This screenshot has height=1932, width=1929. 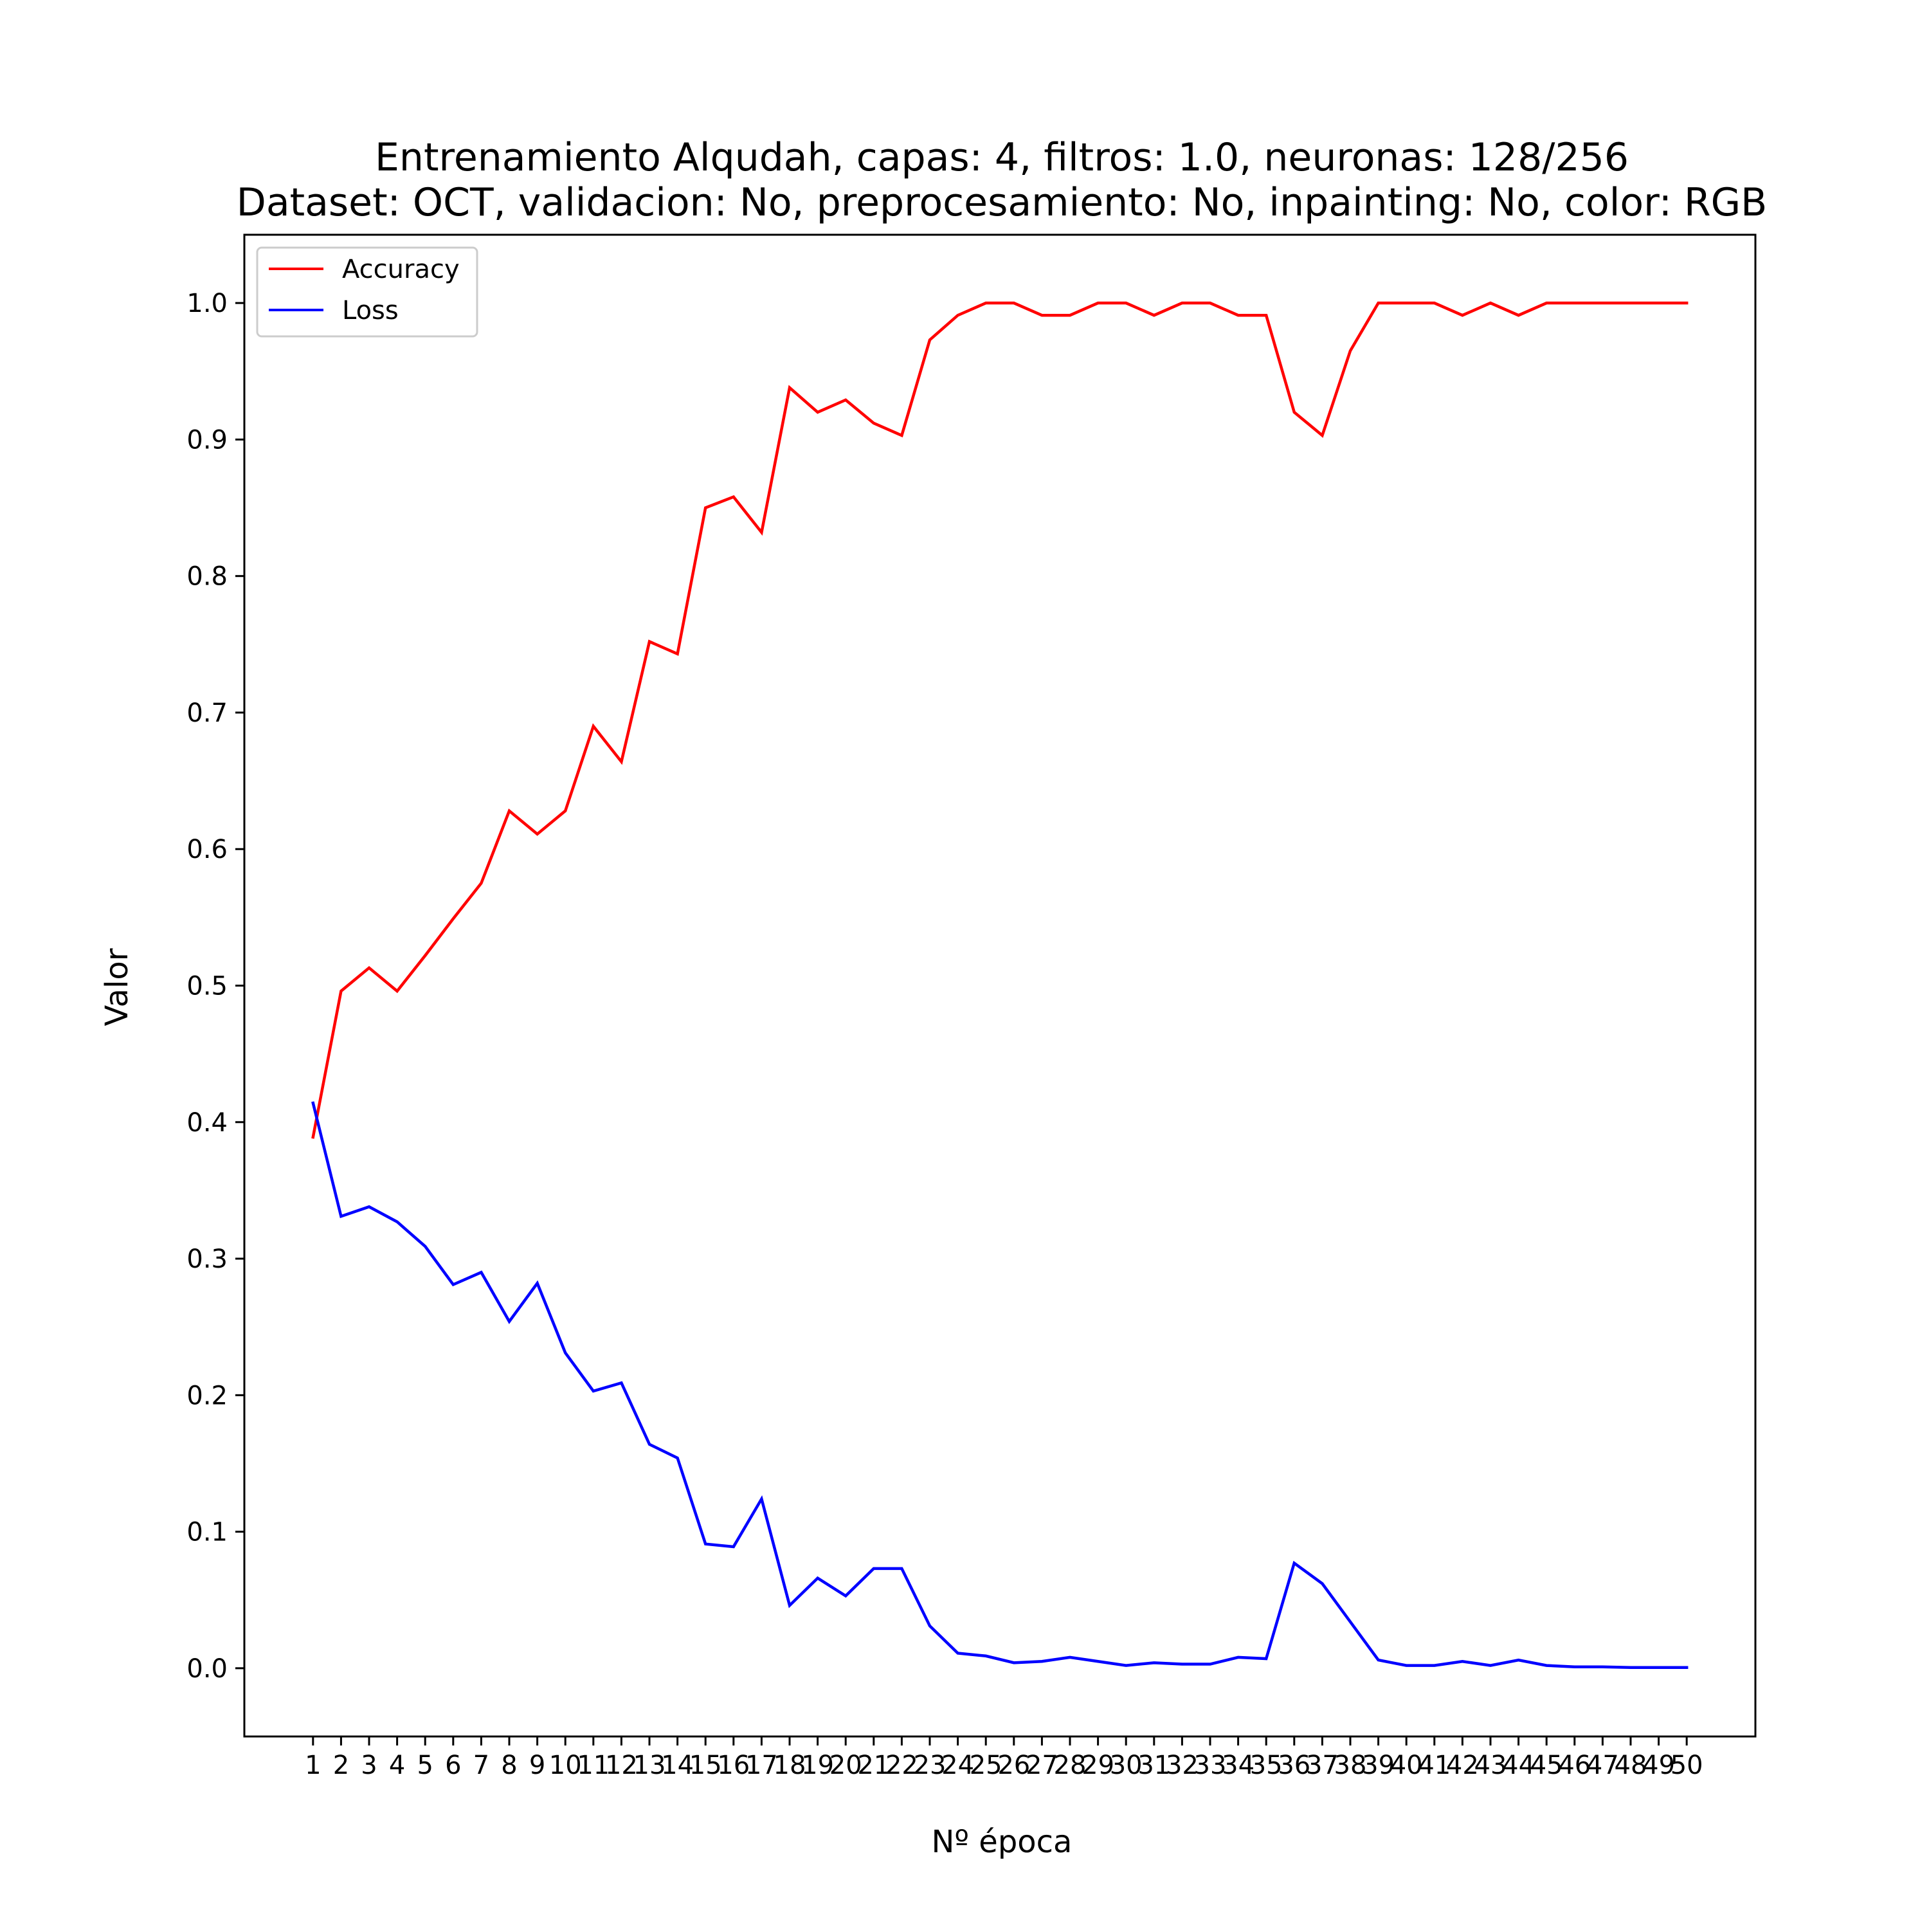 I want to click on x-tick-label: 43, so click(x=1490, y=1766).